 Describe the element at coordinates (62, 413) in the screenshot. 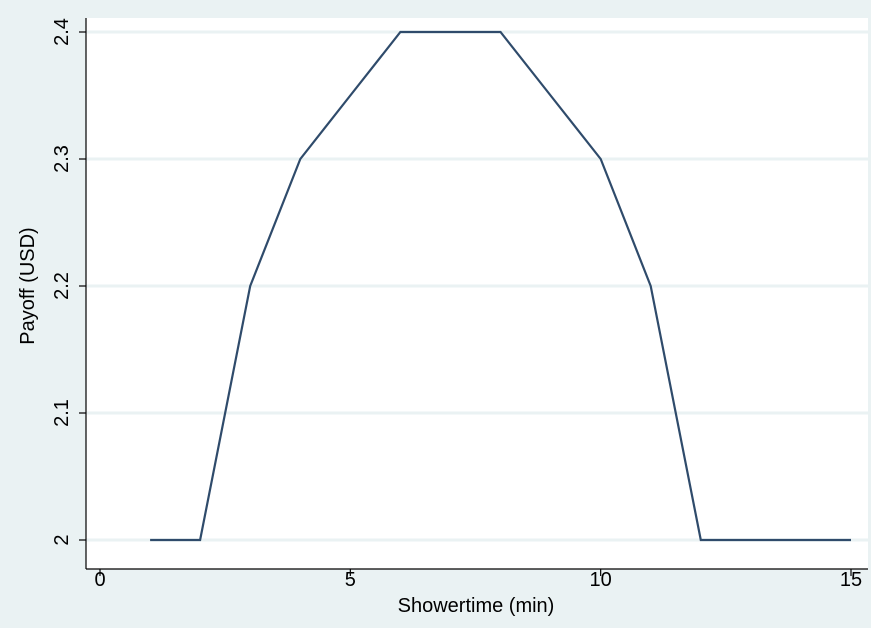

I see `y-tick-label: 2.1` at that location.